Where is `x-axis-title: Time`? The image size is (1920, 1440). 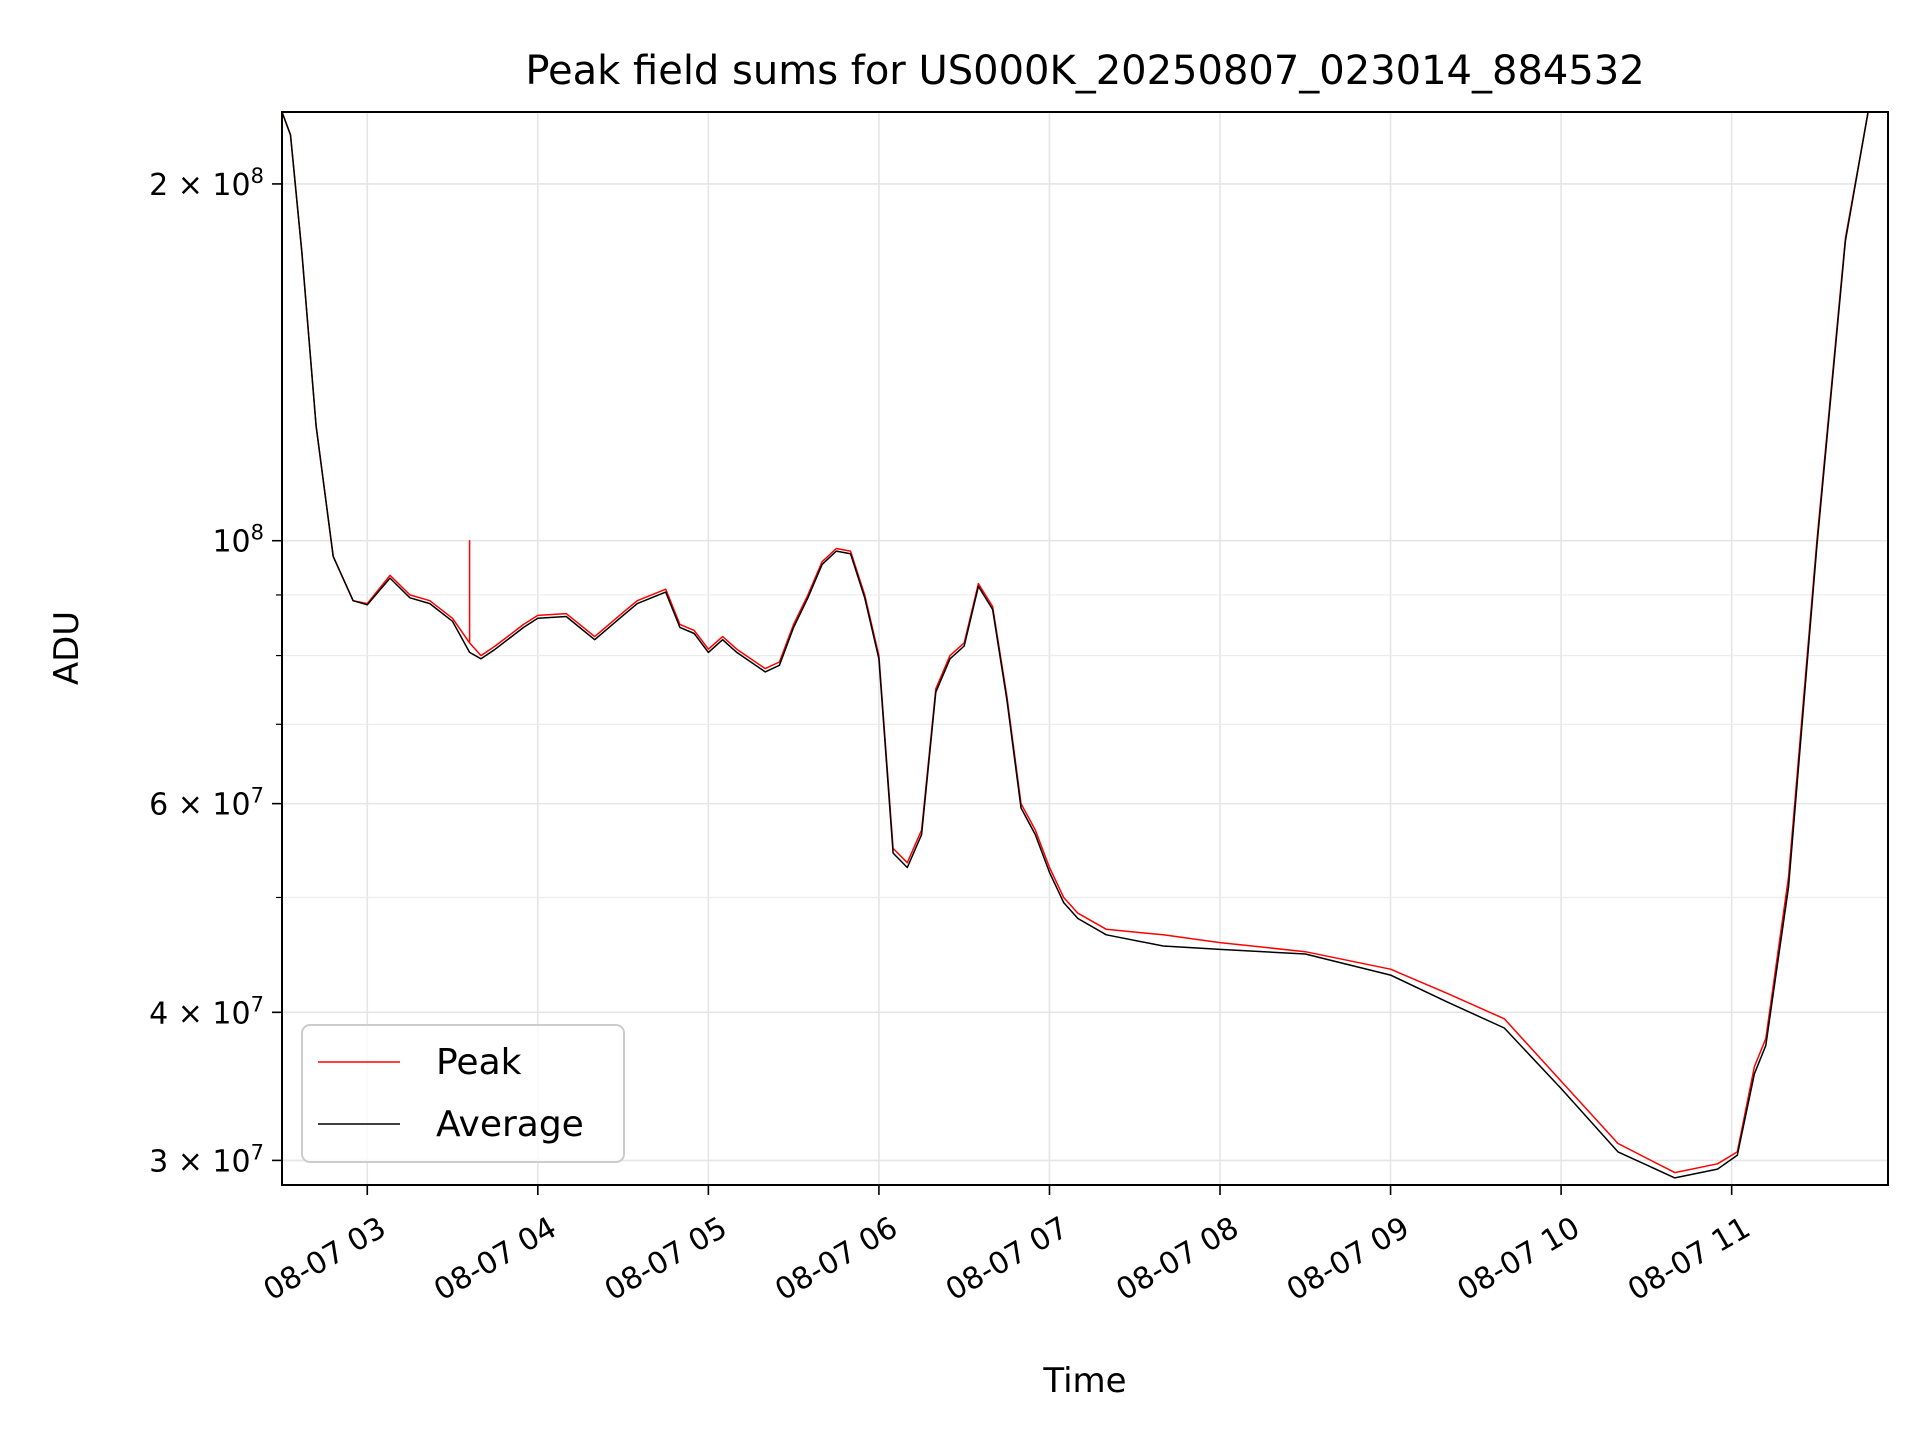 x-axis-title: Time is located at coordinates (1084, 1381).